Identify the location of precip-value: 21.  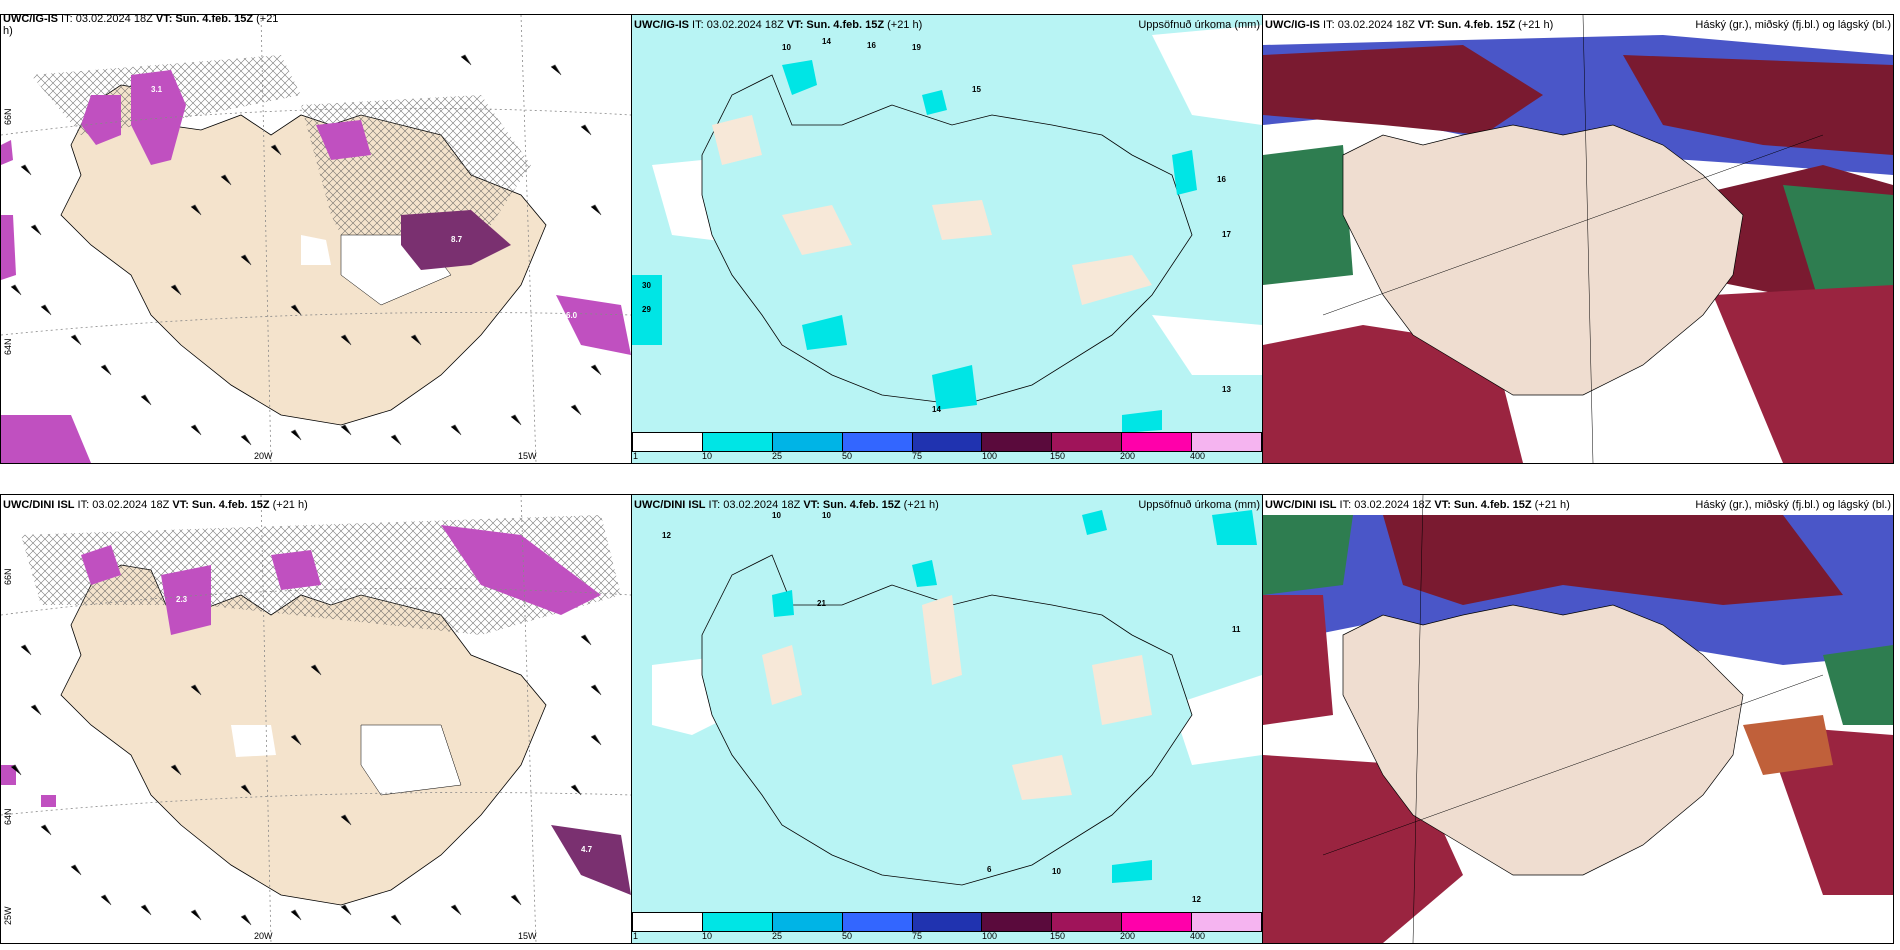
(821, 603).